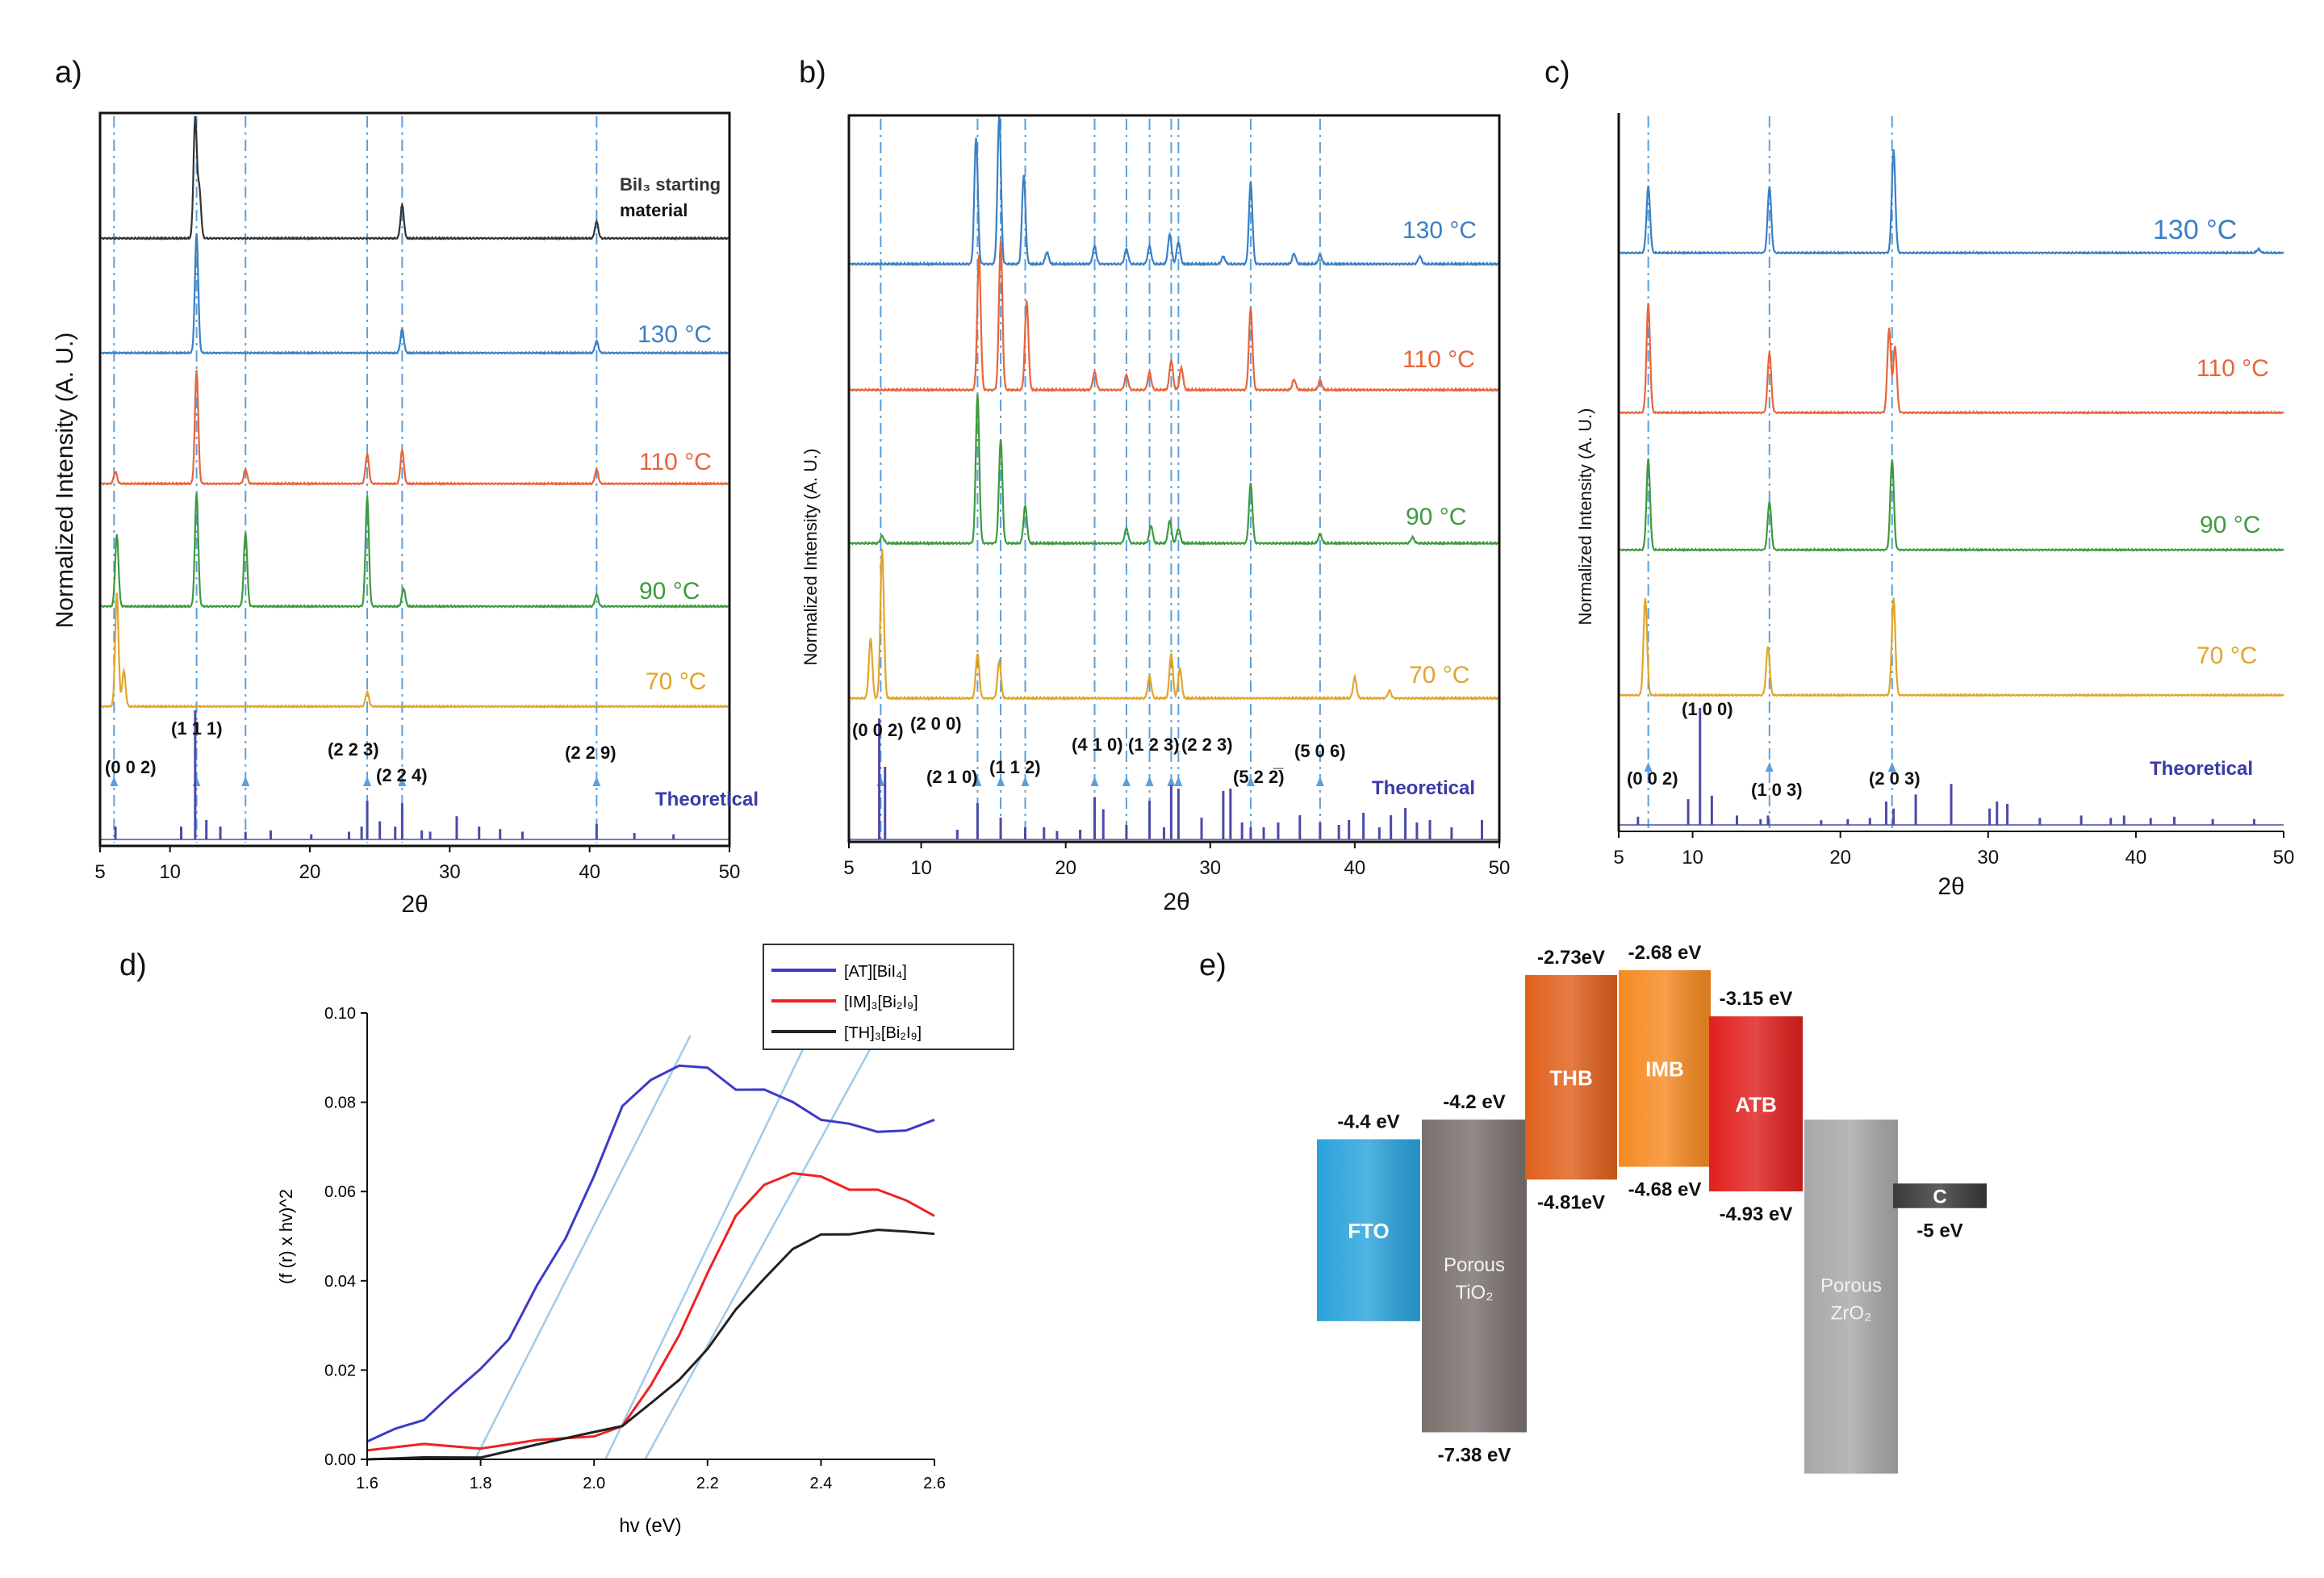 This screenshot has width=2324, height=1578. Describe the element at coordinates (654, 210) in the screenshot. I see `trace-label-bil3-line2: material` at that location.